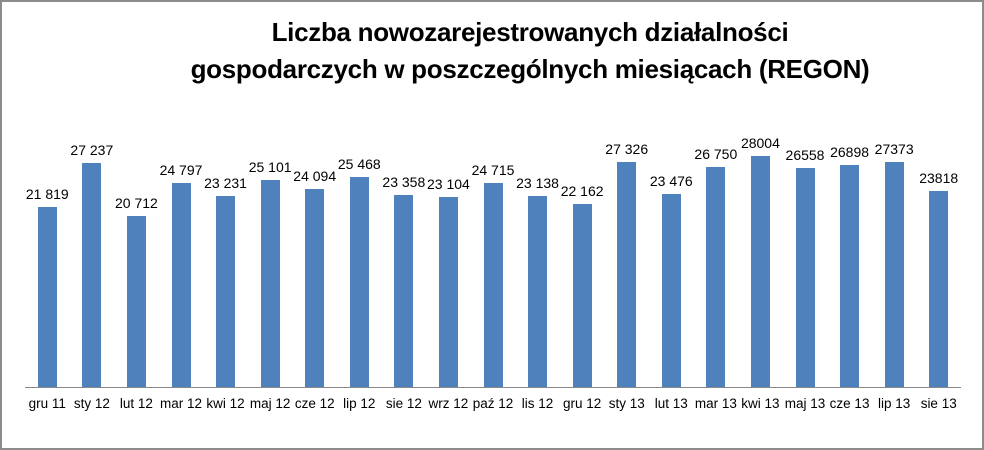  Describe the element at coordinates (626, 403) in the screenshot. I see `x-axis-label: sty 13` at that location.